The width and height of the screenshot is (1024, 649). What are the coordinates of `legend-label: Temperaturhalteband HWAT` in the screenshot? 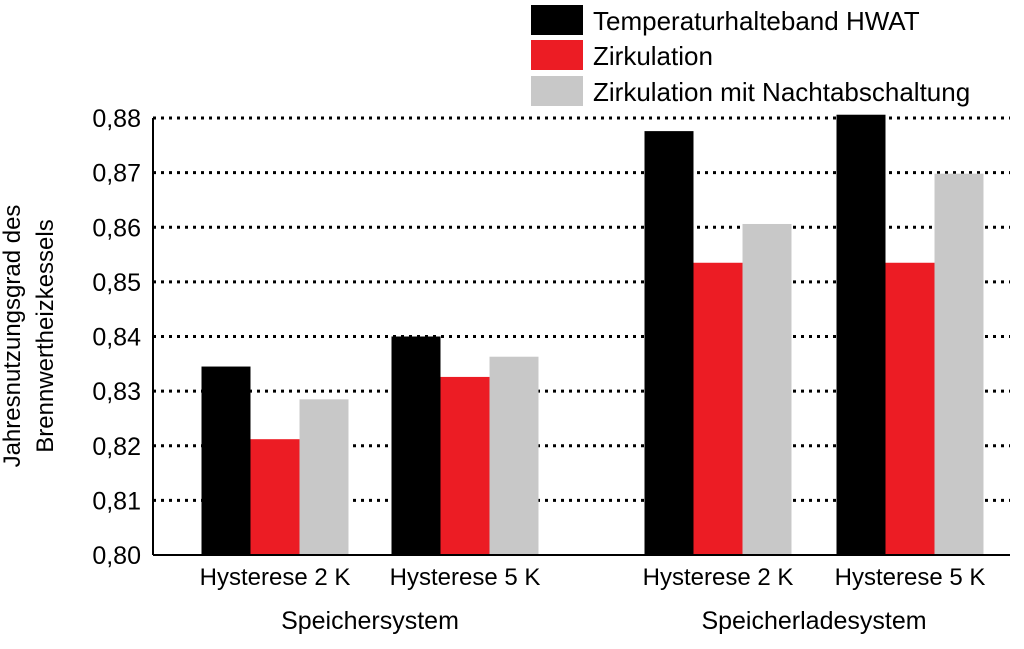 It's located at (756, 21).